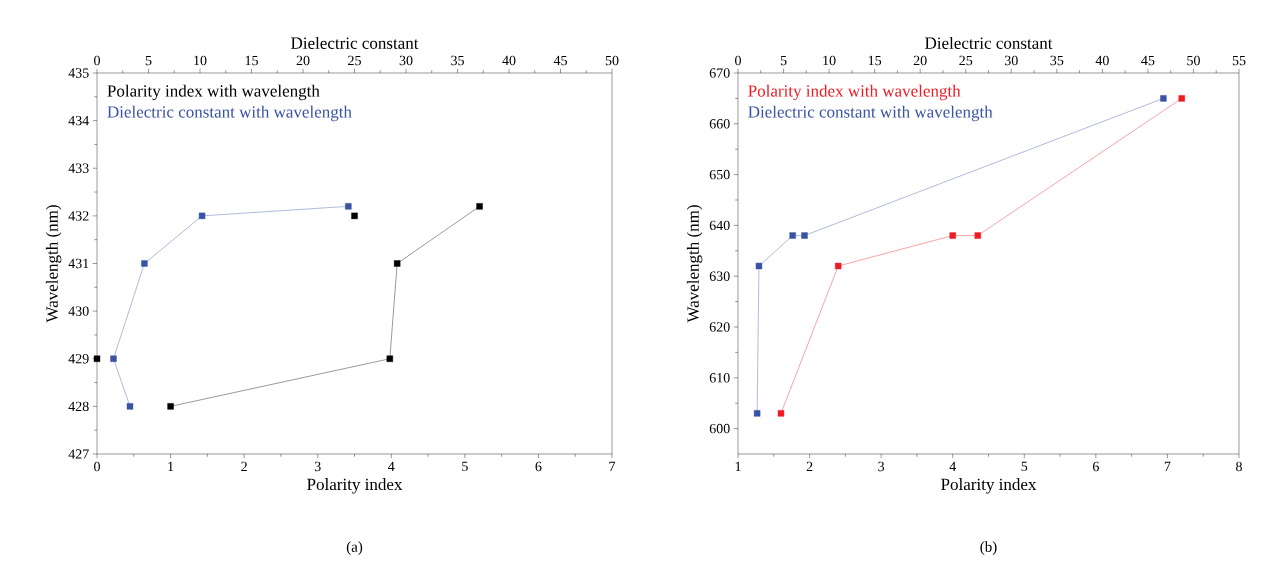  I want to click on x2-tick-label: 55, so click(1239, 60).